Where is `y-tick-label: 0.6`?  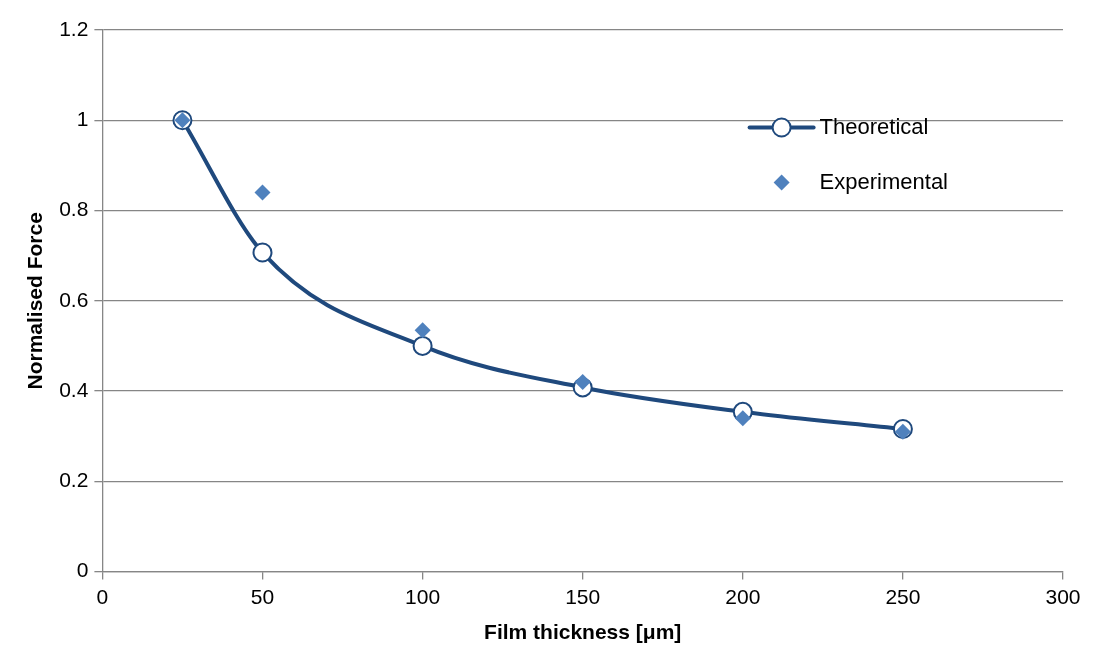
y-tick-label: 0.6 is located at coordinates (74, 299).